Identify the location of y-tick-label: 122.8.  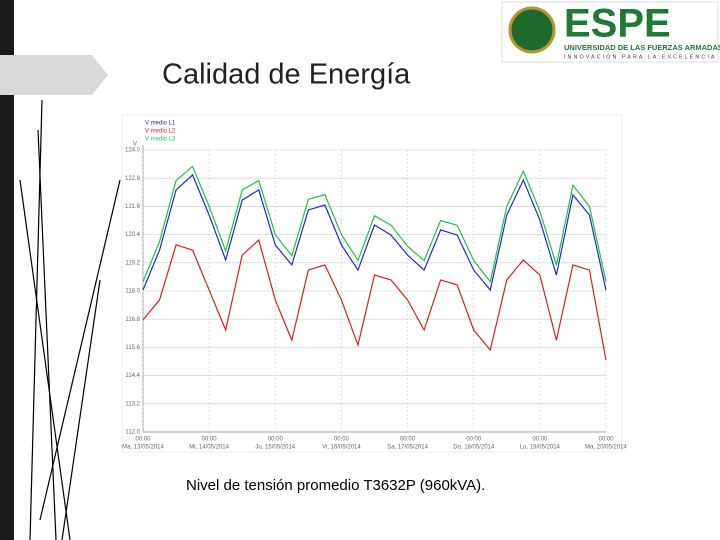
(133, 179).